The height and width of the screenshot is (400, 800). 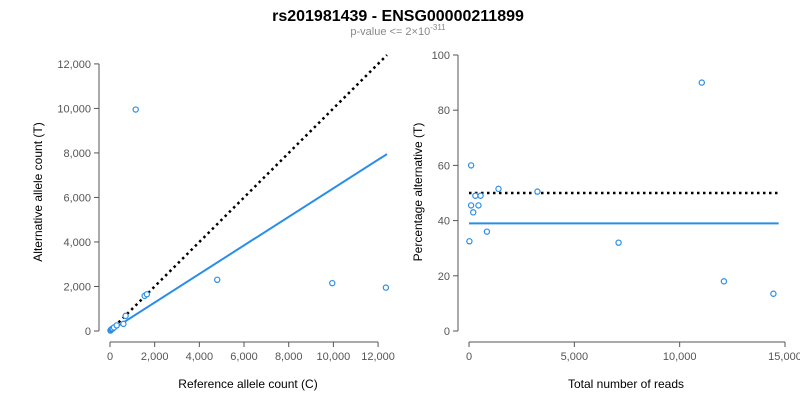 What do you see at coordinates (247, 384) in the screenshot?
I see `left-x-axis-title: Reference allele count (C)` at bounding box center [247, 384].